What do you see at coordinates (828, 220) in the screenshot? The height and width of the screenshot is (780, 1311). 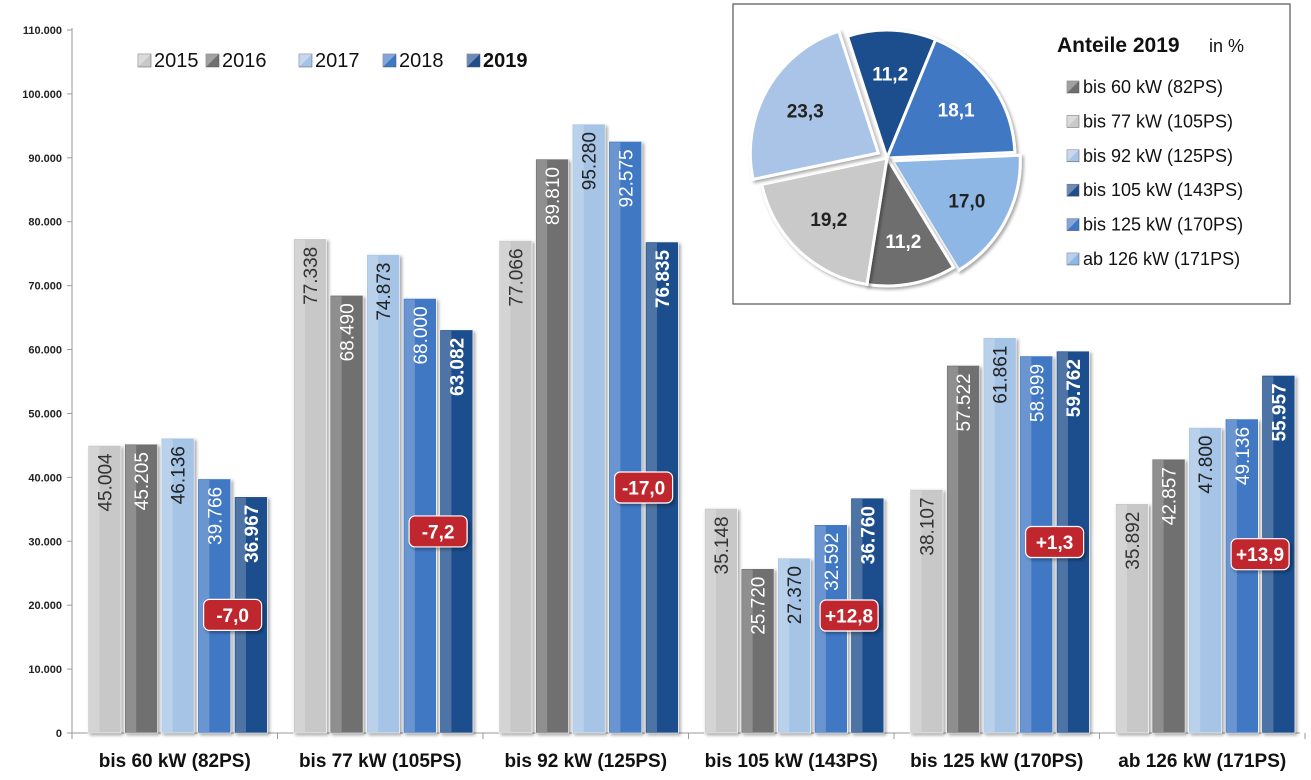 I see `pie-slice-label: 19,2` at bounding box center [828, 220].